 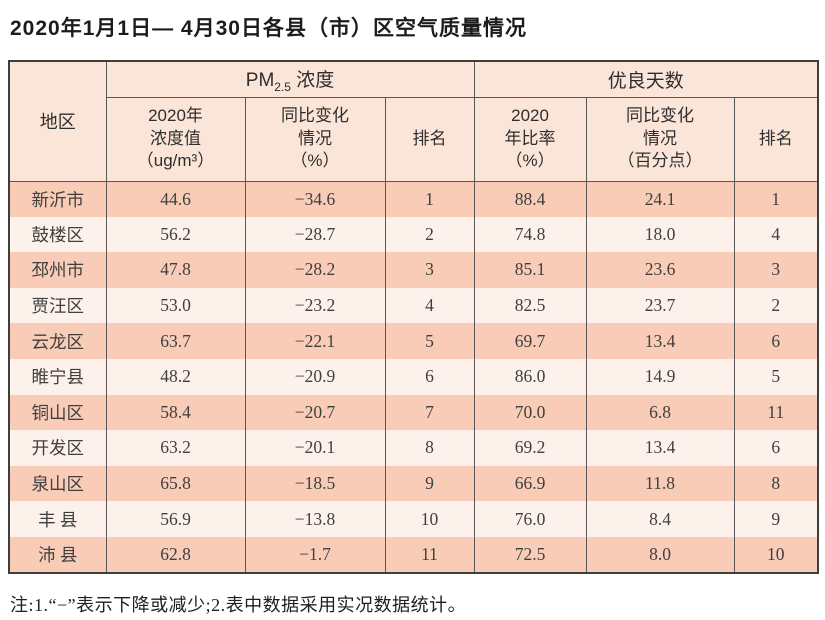 I want to click on cell-ratio: 72.5, so click(x=530, y=554).